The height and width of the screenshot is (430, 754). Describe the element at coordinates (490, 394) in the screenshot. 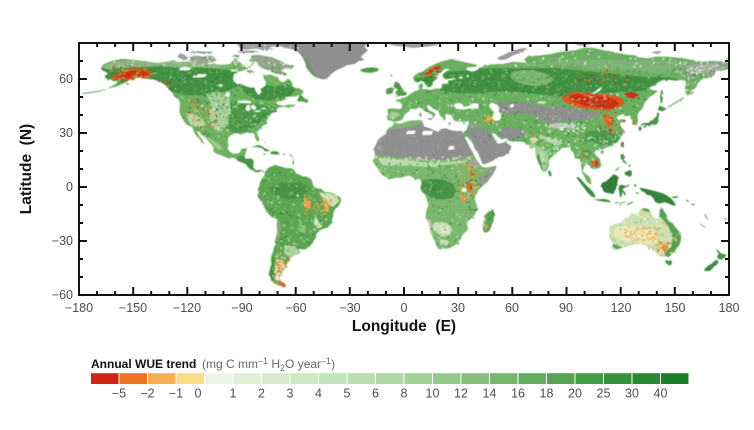

I see `svg-text: 14` at that location.